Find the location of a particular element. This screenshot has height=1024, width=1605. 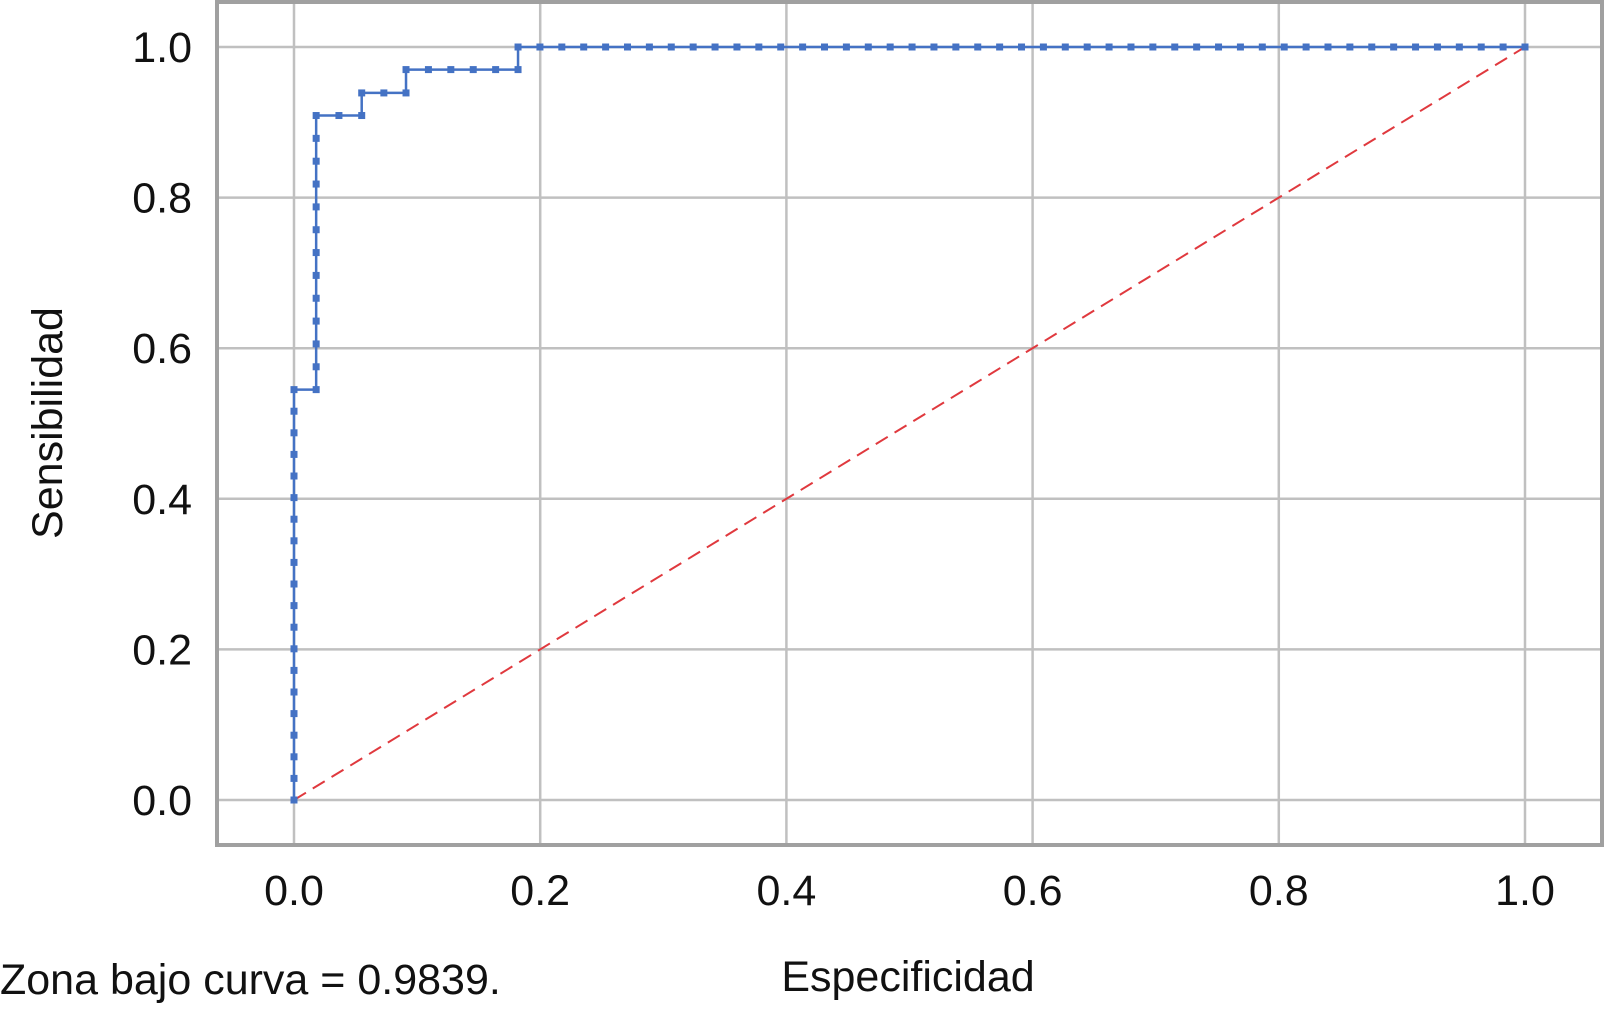

y-tick-label: 0.0 is located at coordinates (162, 801).